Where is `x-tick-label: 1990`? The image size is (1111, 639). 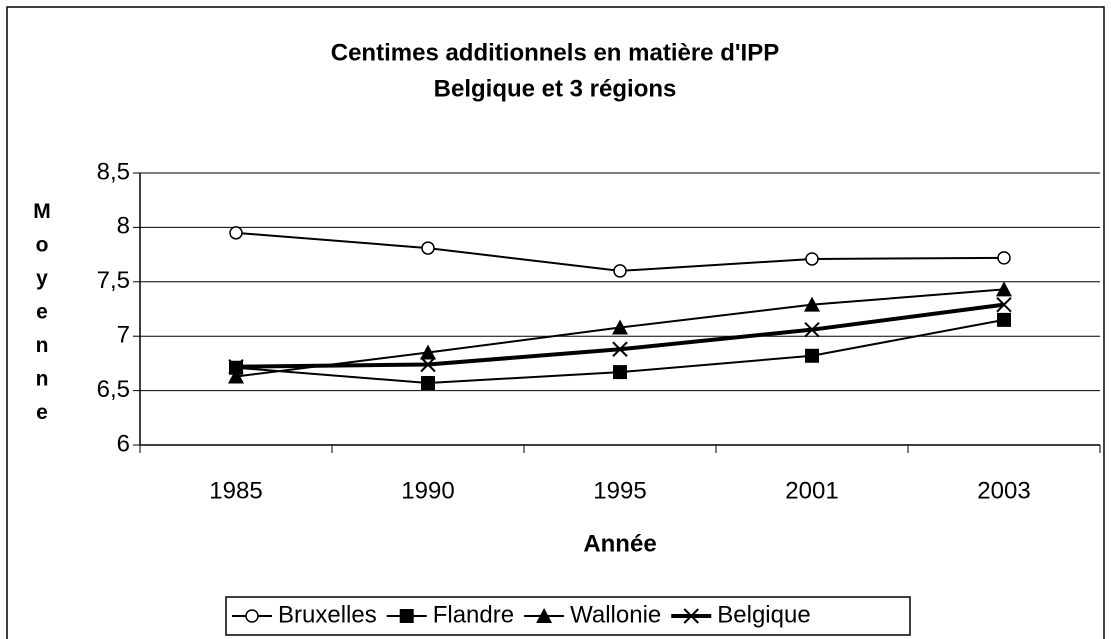 x-tick-label: 1990 is located at coordinates (427, 490).